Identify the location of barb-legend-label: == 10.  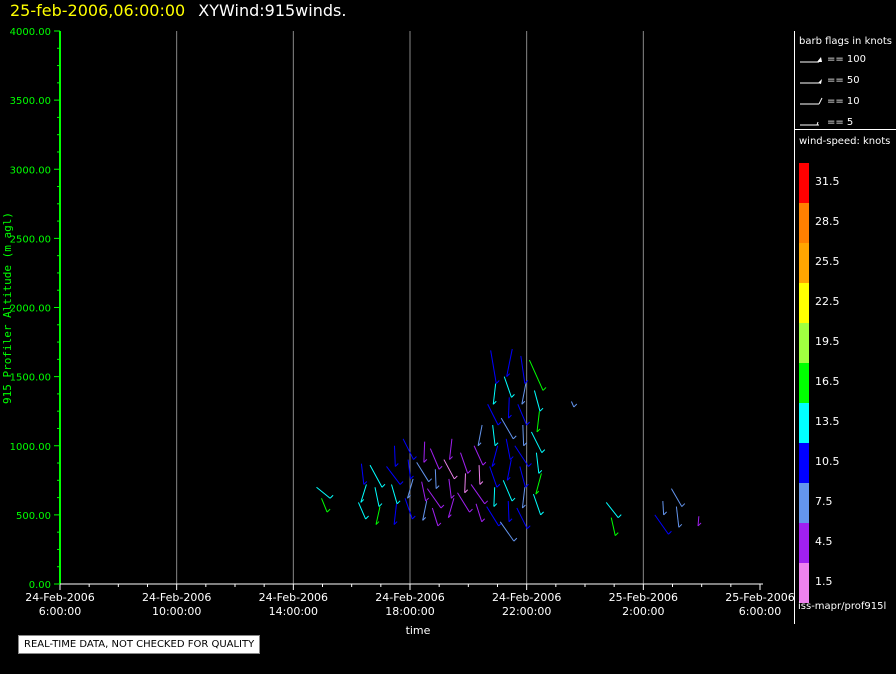
(843, 101).